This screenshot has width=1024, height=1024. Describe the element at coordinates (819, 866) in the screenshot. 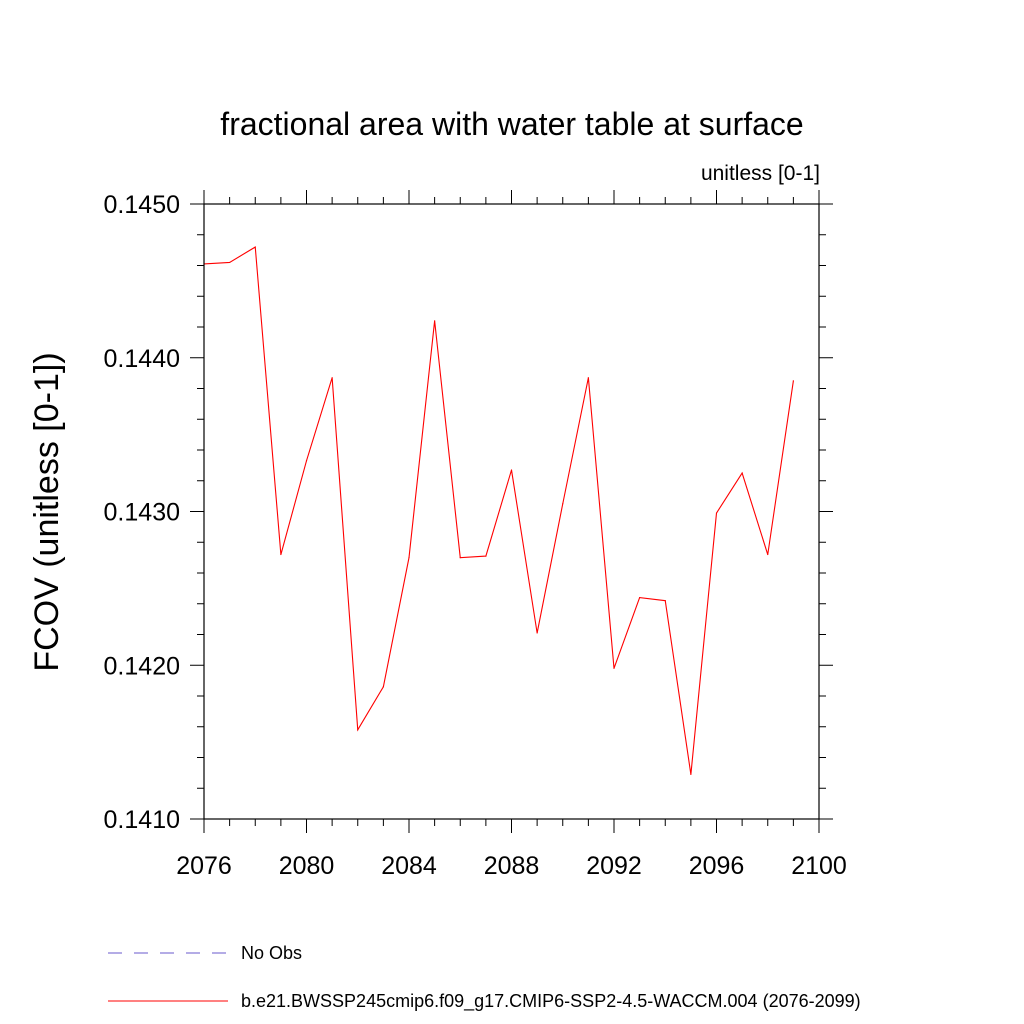

I see `x-tick-label: 2100` at that location.